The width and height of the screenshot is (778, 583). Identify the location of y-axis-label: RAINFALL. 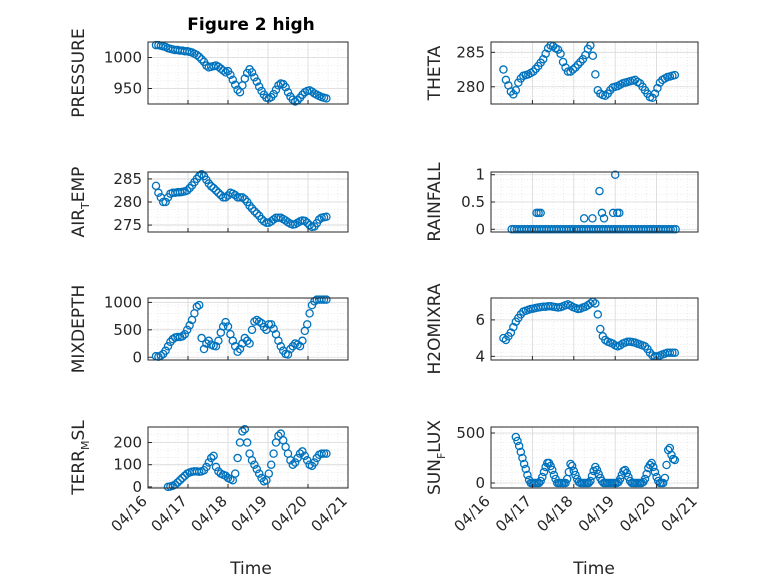
(435, 202).